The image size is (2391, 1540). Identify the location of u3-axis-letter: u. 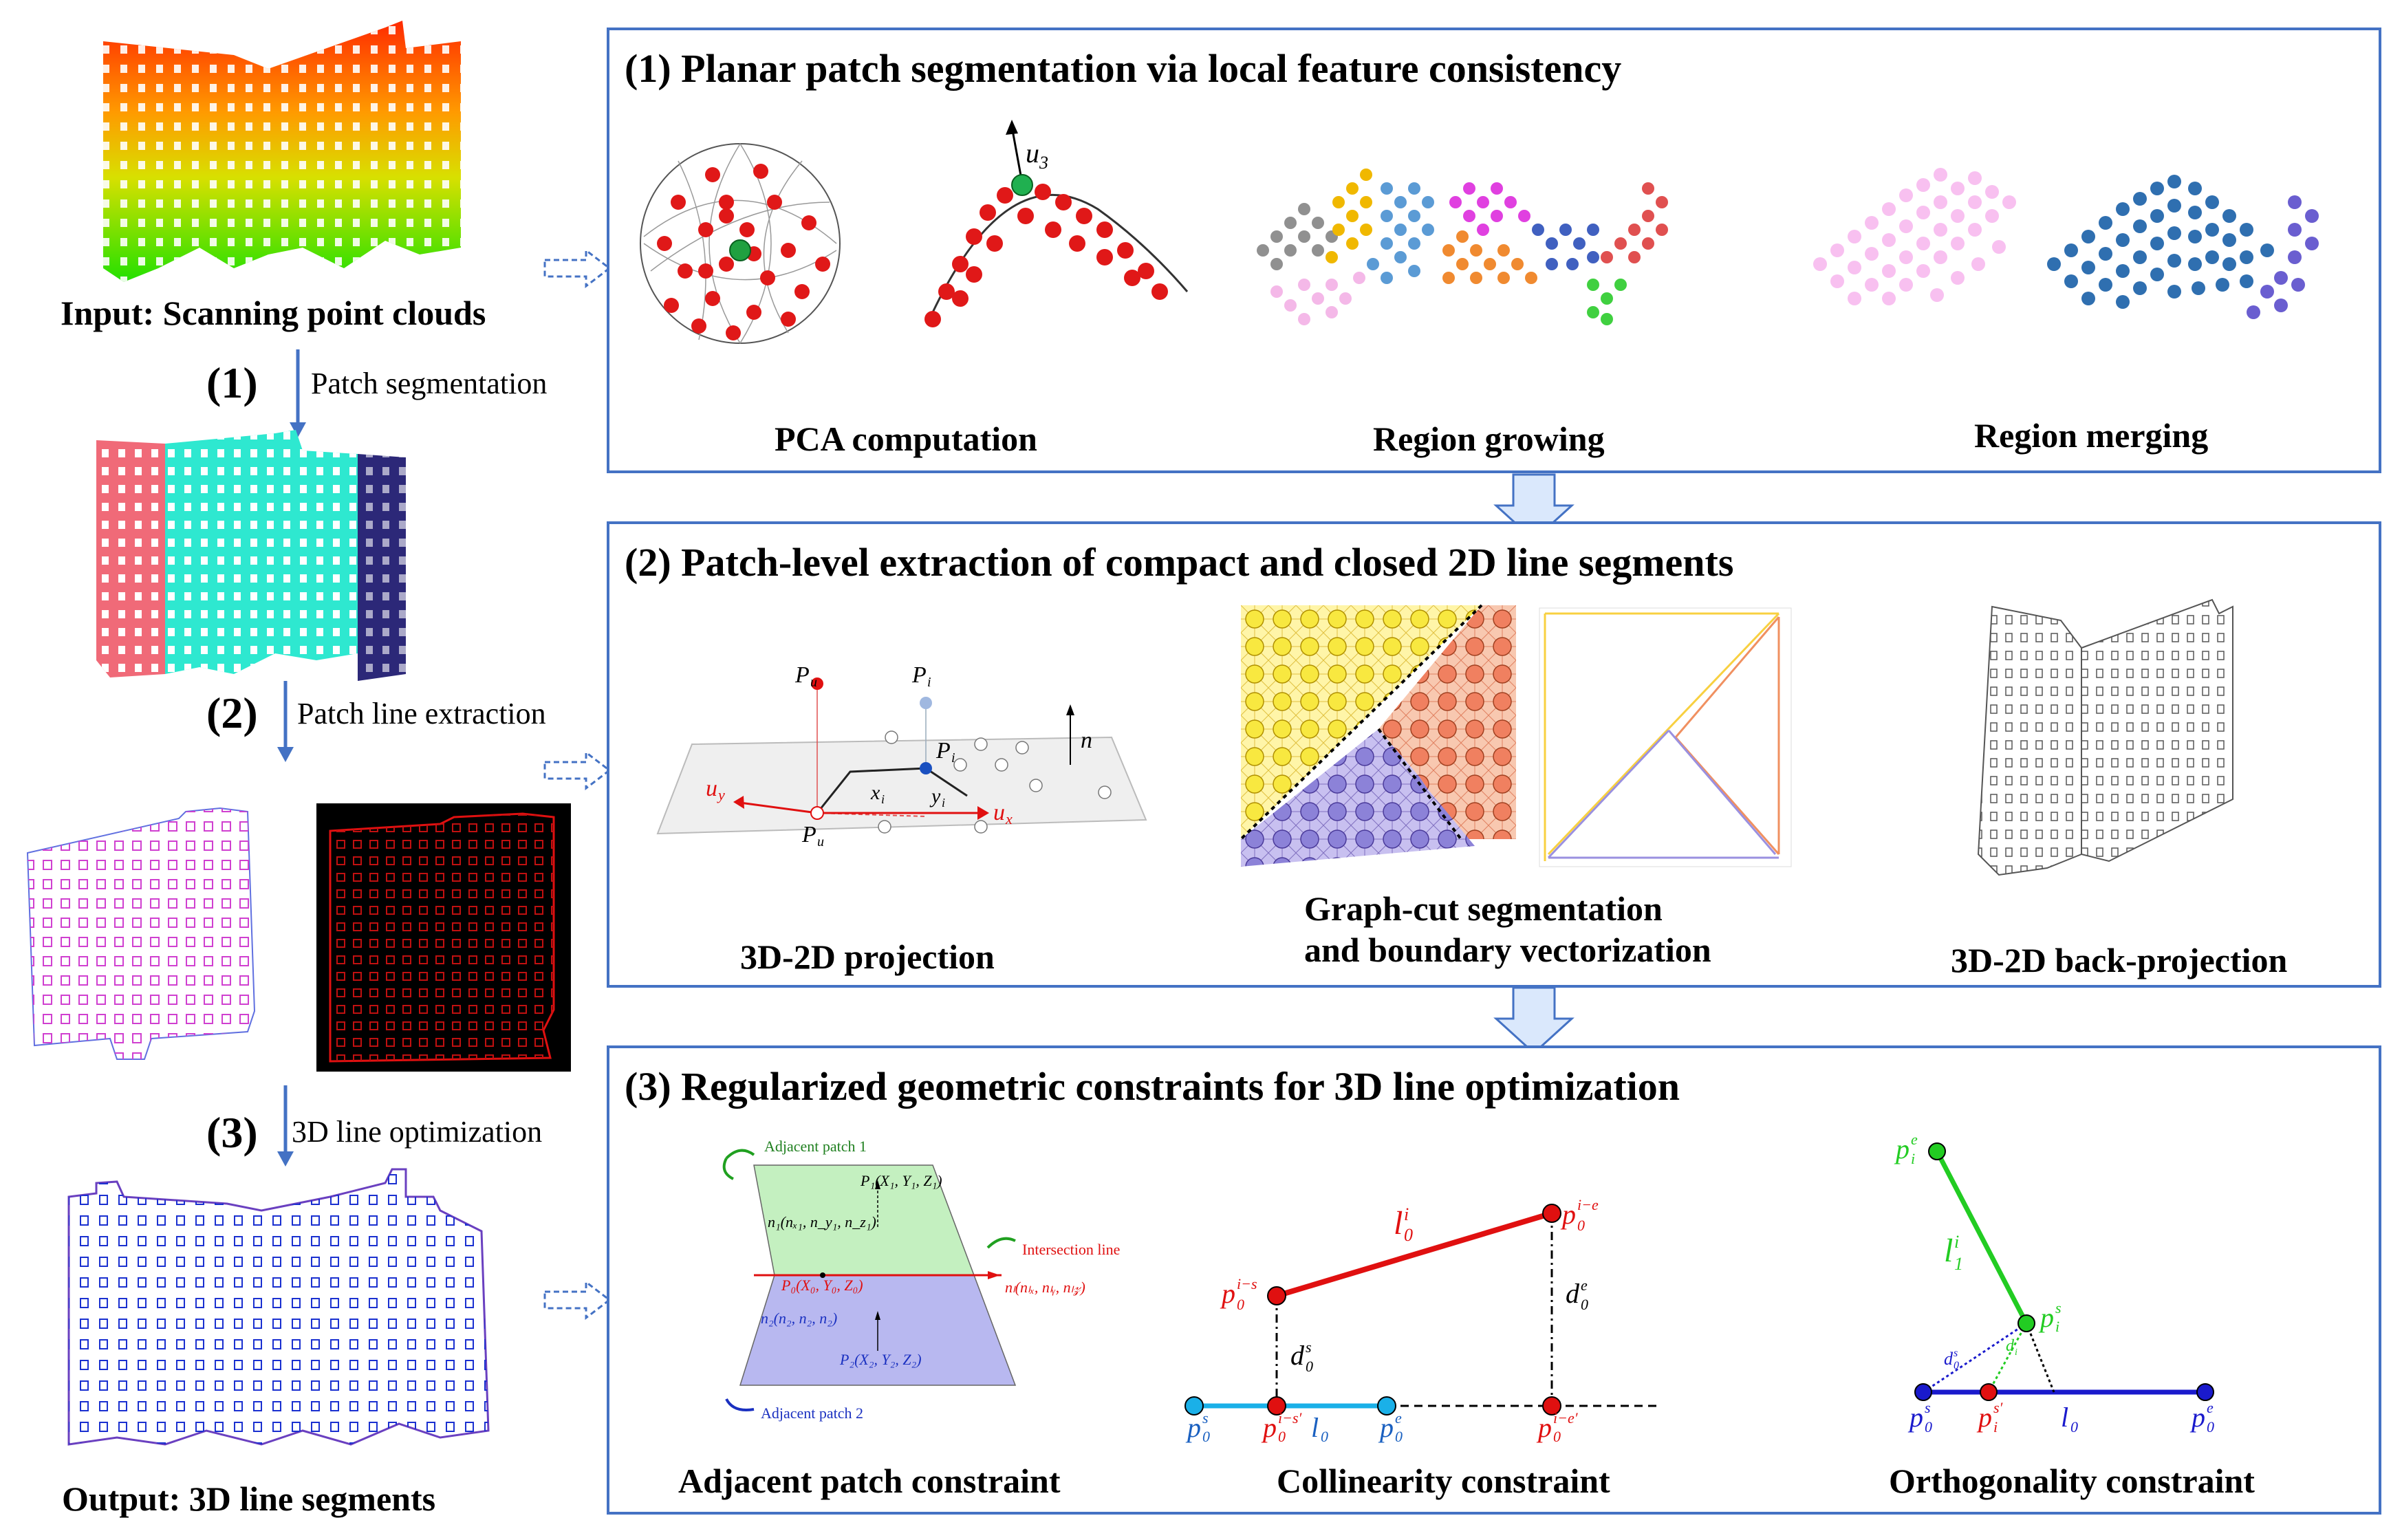
(1032, 153).